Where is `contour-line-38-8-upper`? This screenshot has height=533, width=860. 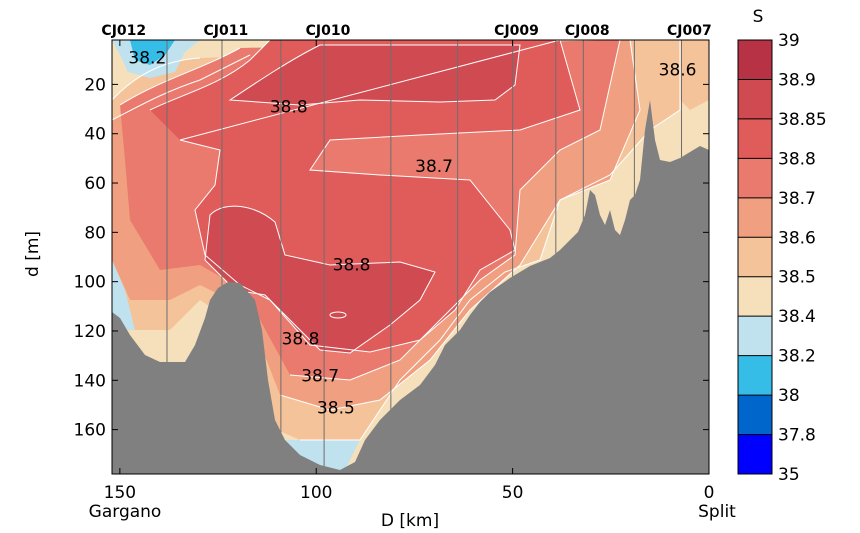
contour-line-38-8-upper is located at coordinates (374, 75).